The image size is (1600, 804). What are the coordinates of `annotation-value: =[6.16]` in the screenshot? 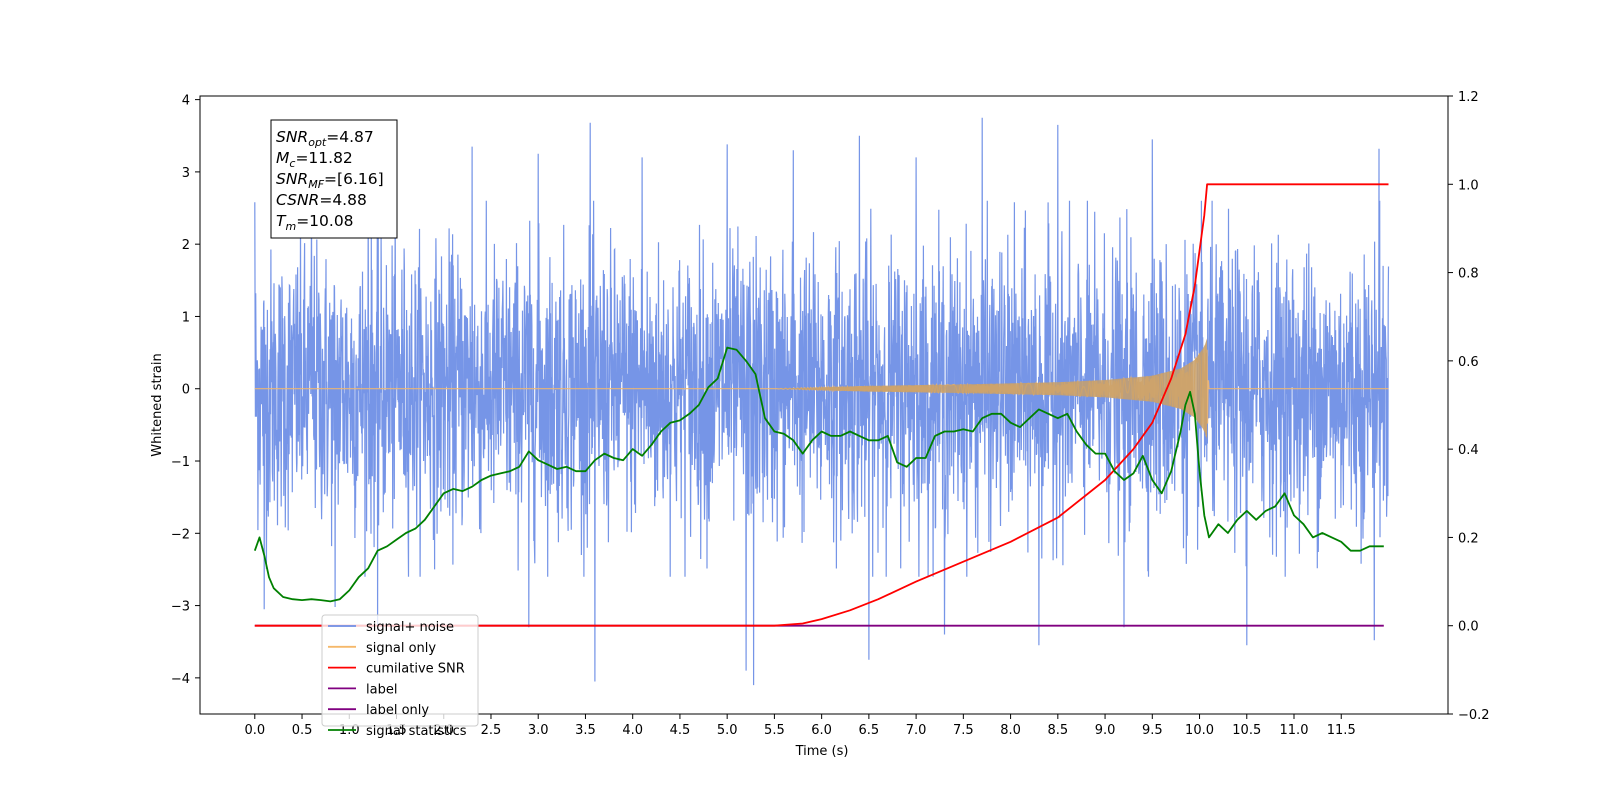 It's located at (354, 179).